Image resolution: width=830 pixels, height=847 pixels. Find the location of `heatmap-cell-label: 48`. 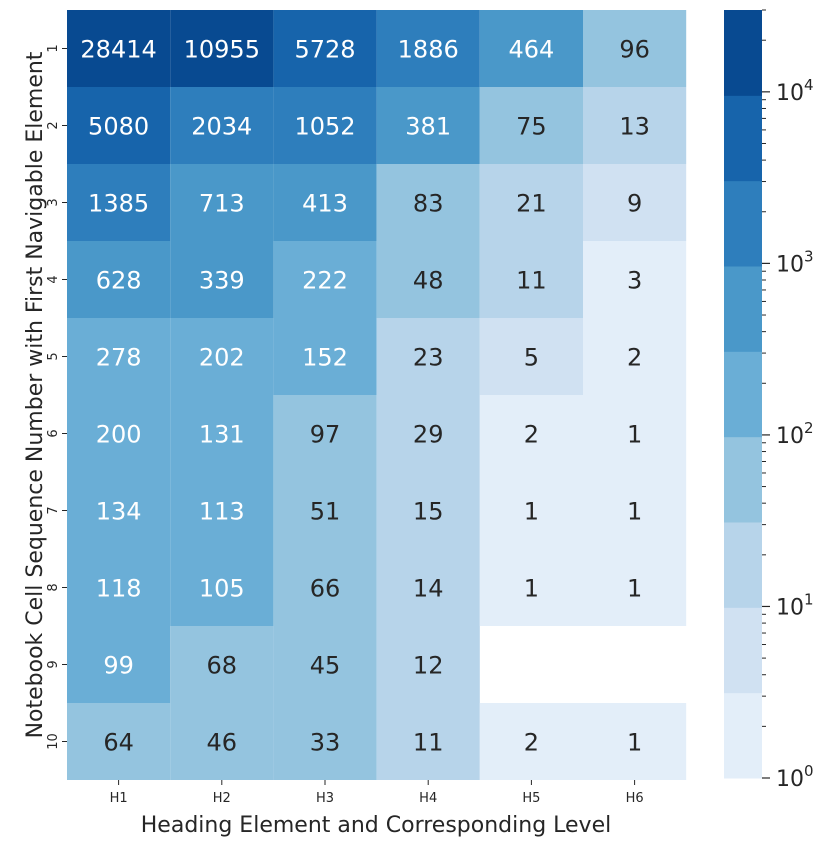

heatmap-cell-label: 48 is located at coordinates (428, 281).